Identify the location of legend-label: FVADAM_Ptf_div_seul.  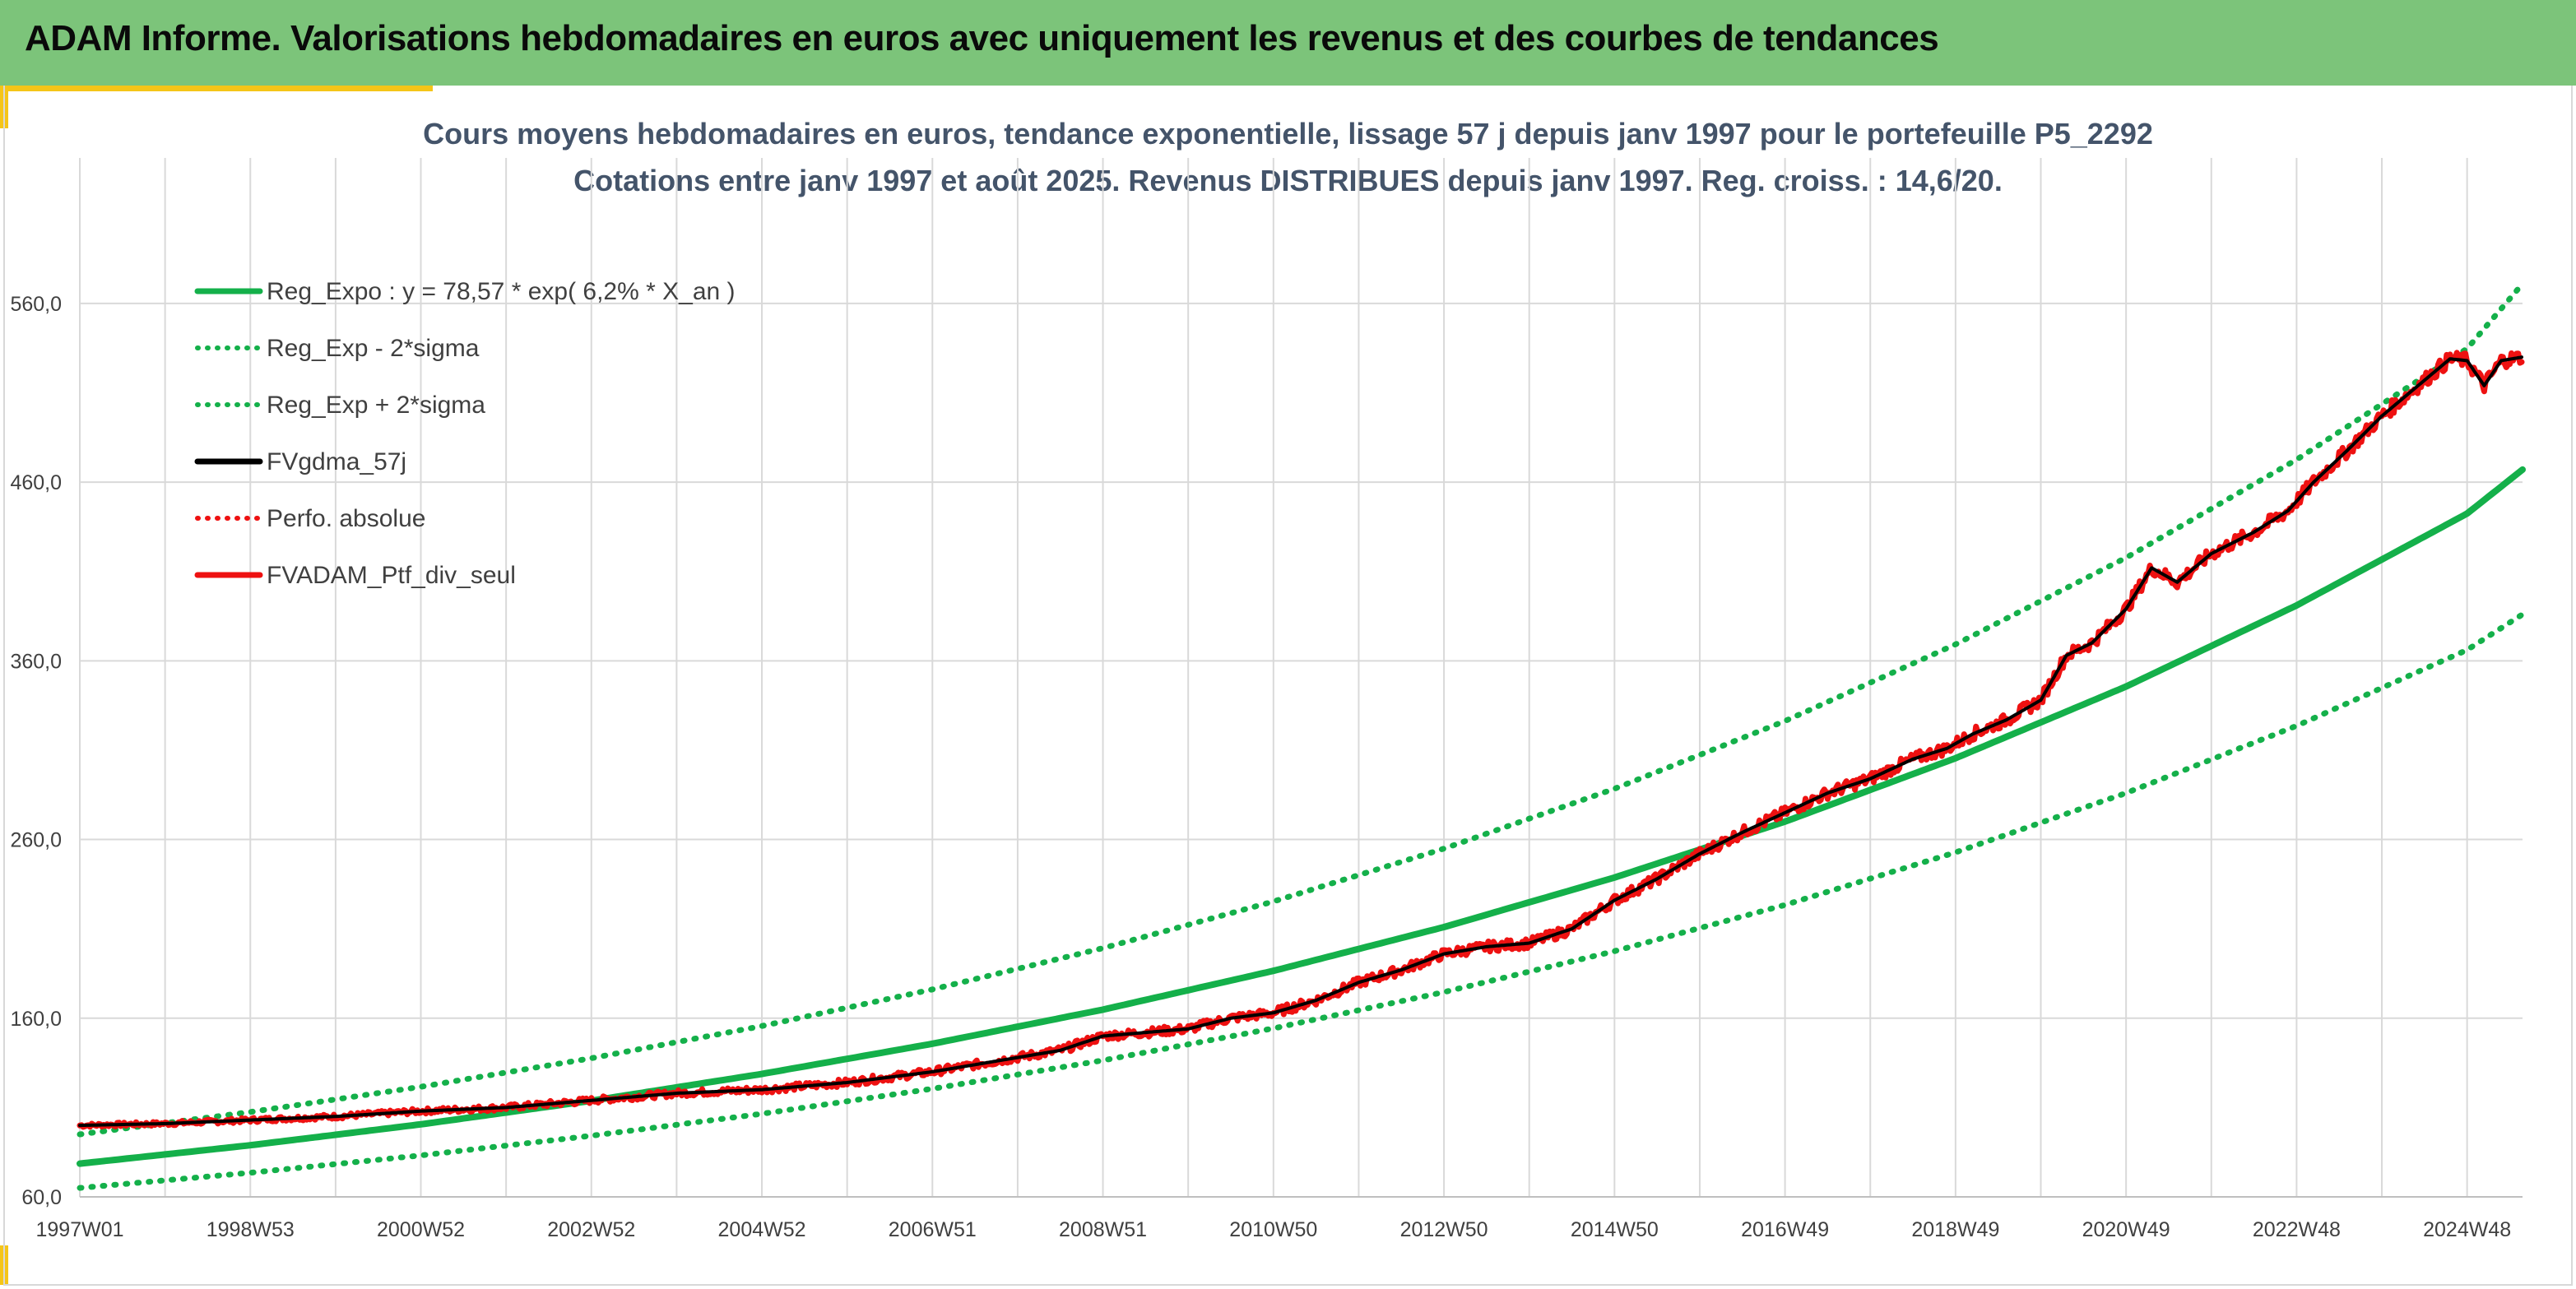
(391, 575).